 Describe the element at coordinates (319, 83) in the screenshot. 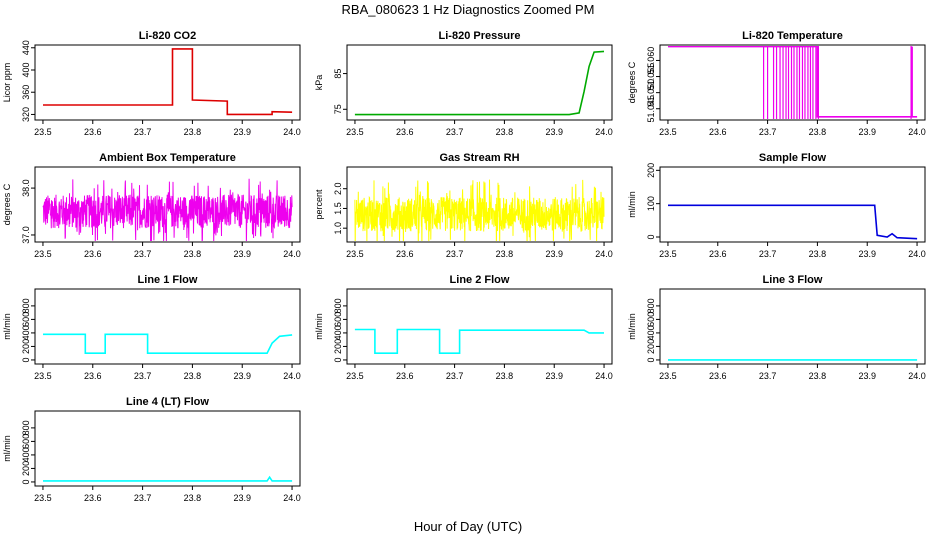

I see `y-axis-label: kPa` at that location.